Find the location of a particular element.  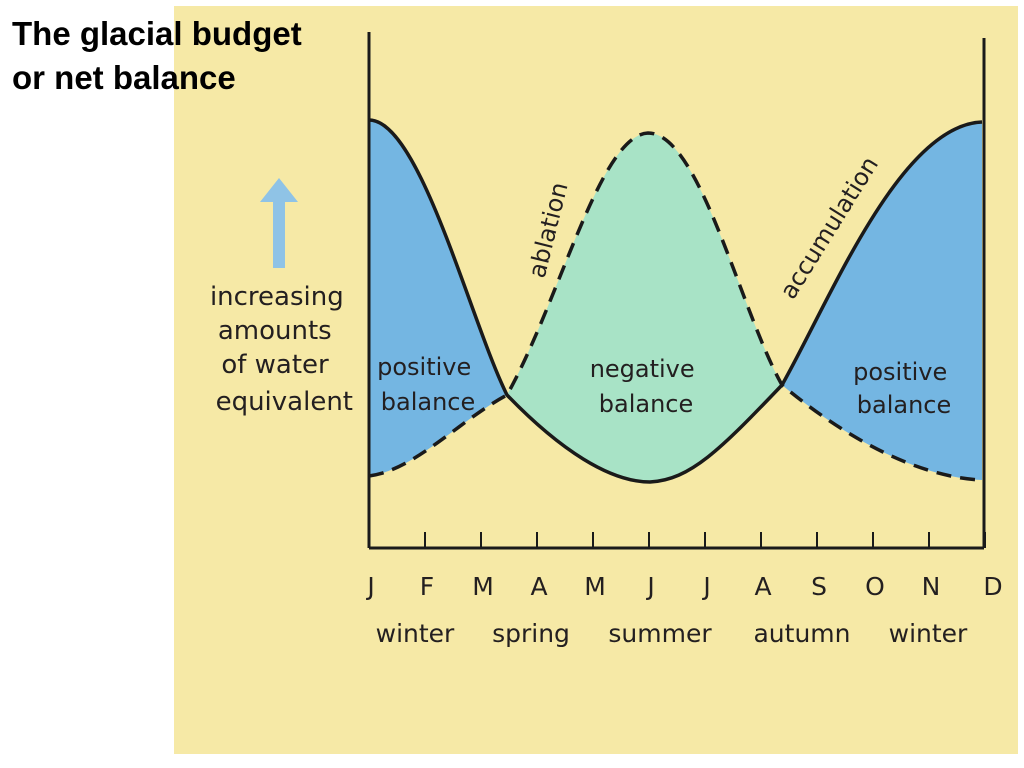

title-line-1: The glacial budget is located at coordinates (157, 33).